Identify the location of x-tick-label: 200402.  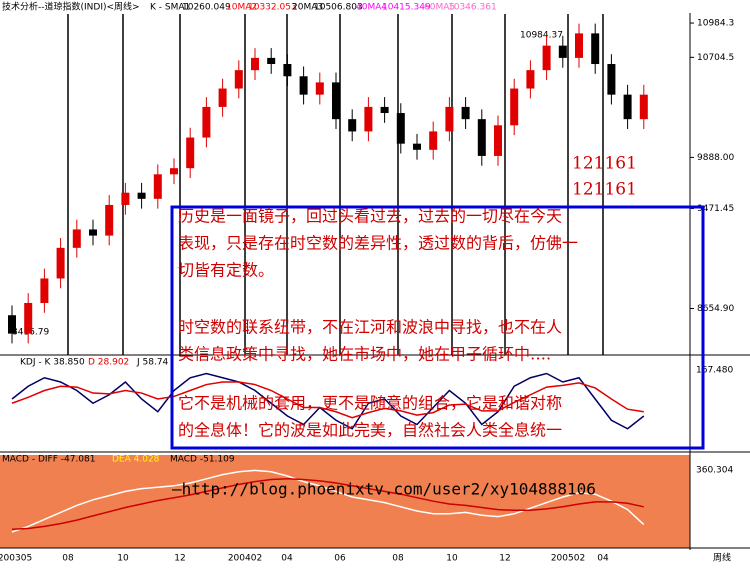
(245, 559).